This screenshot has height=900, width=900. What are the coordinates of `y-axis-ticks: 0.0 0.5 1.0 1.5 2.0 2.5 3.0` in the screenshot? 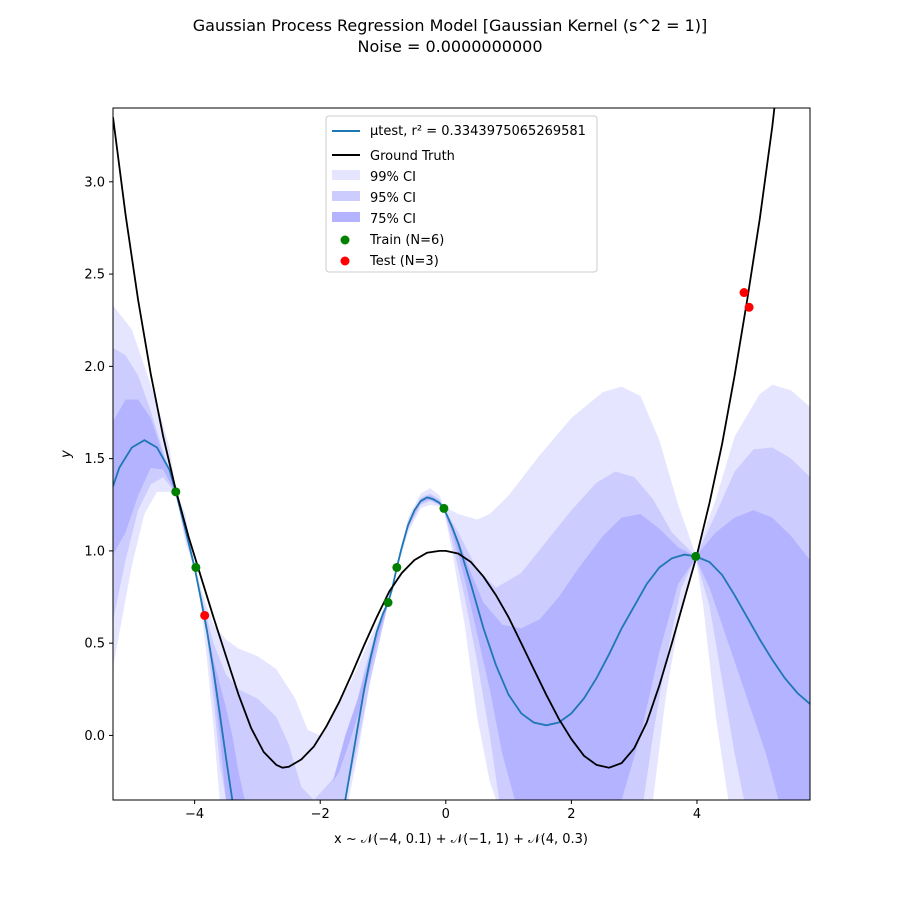 It's located at (98, 459).